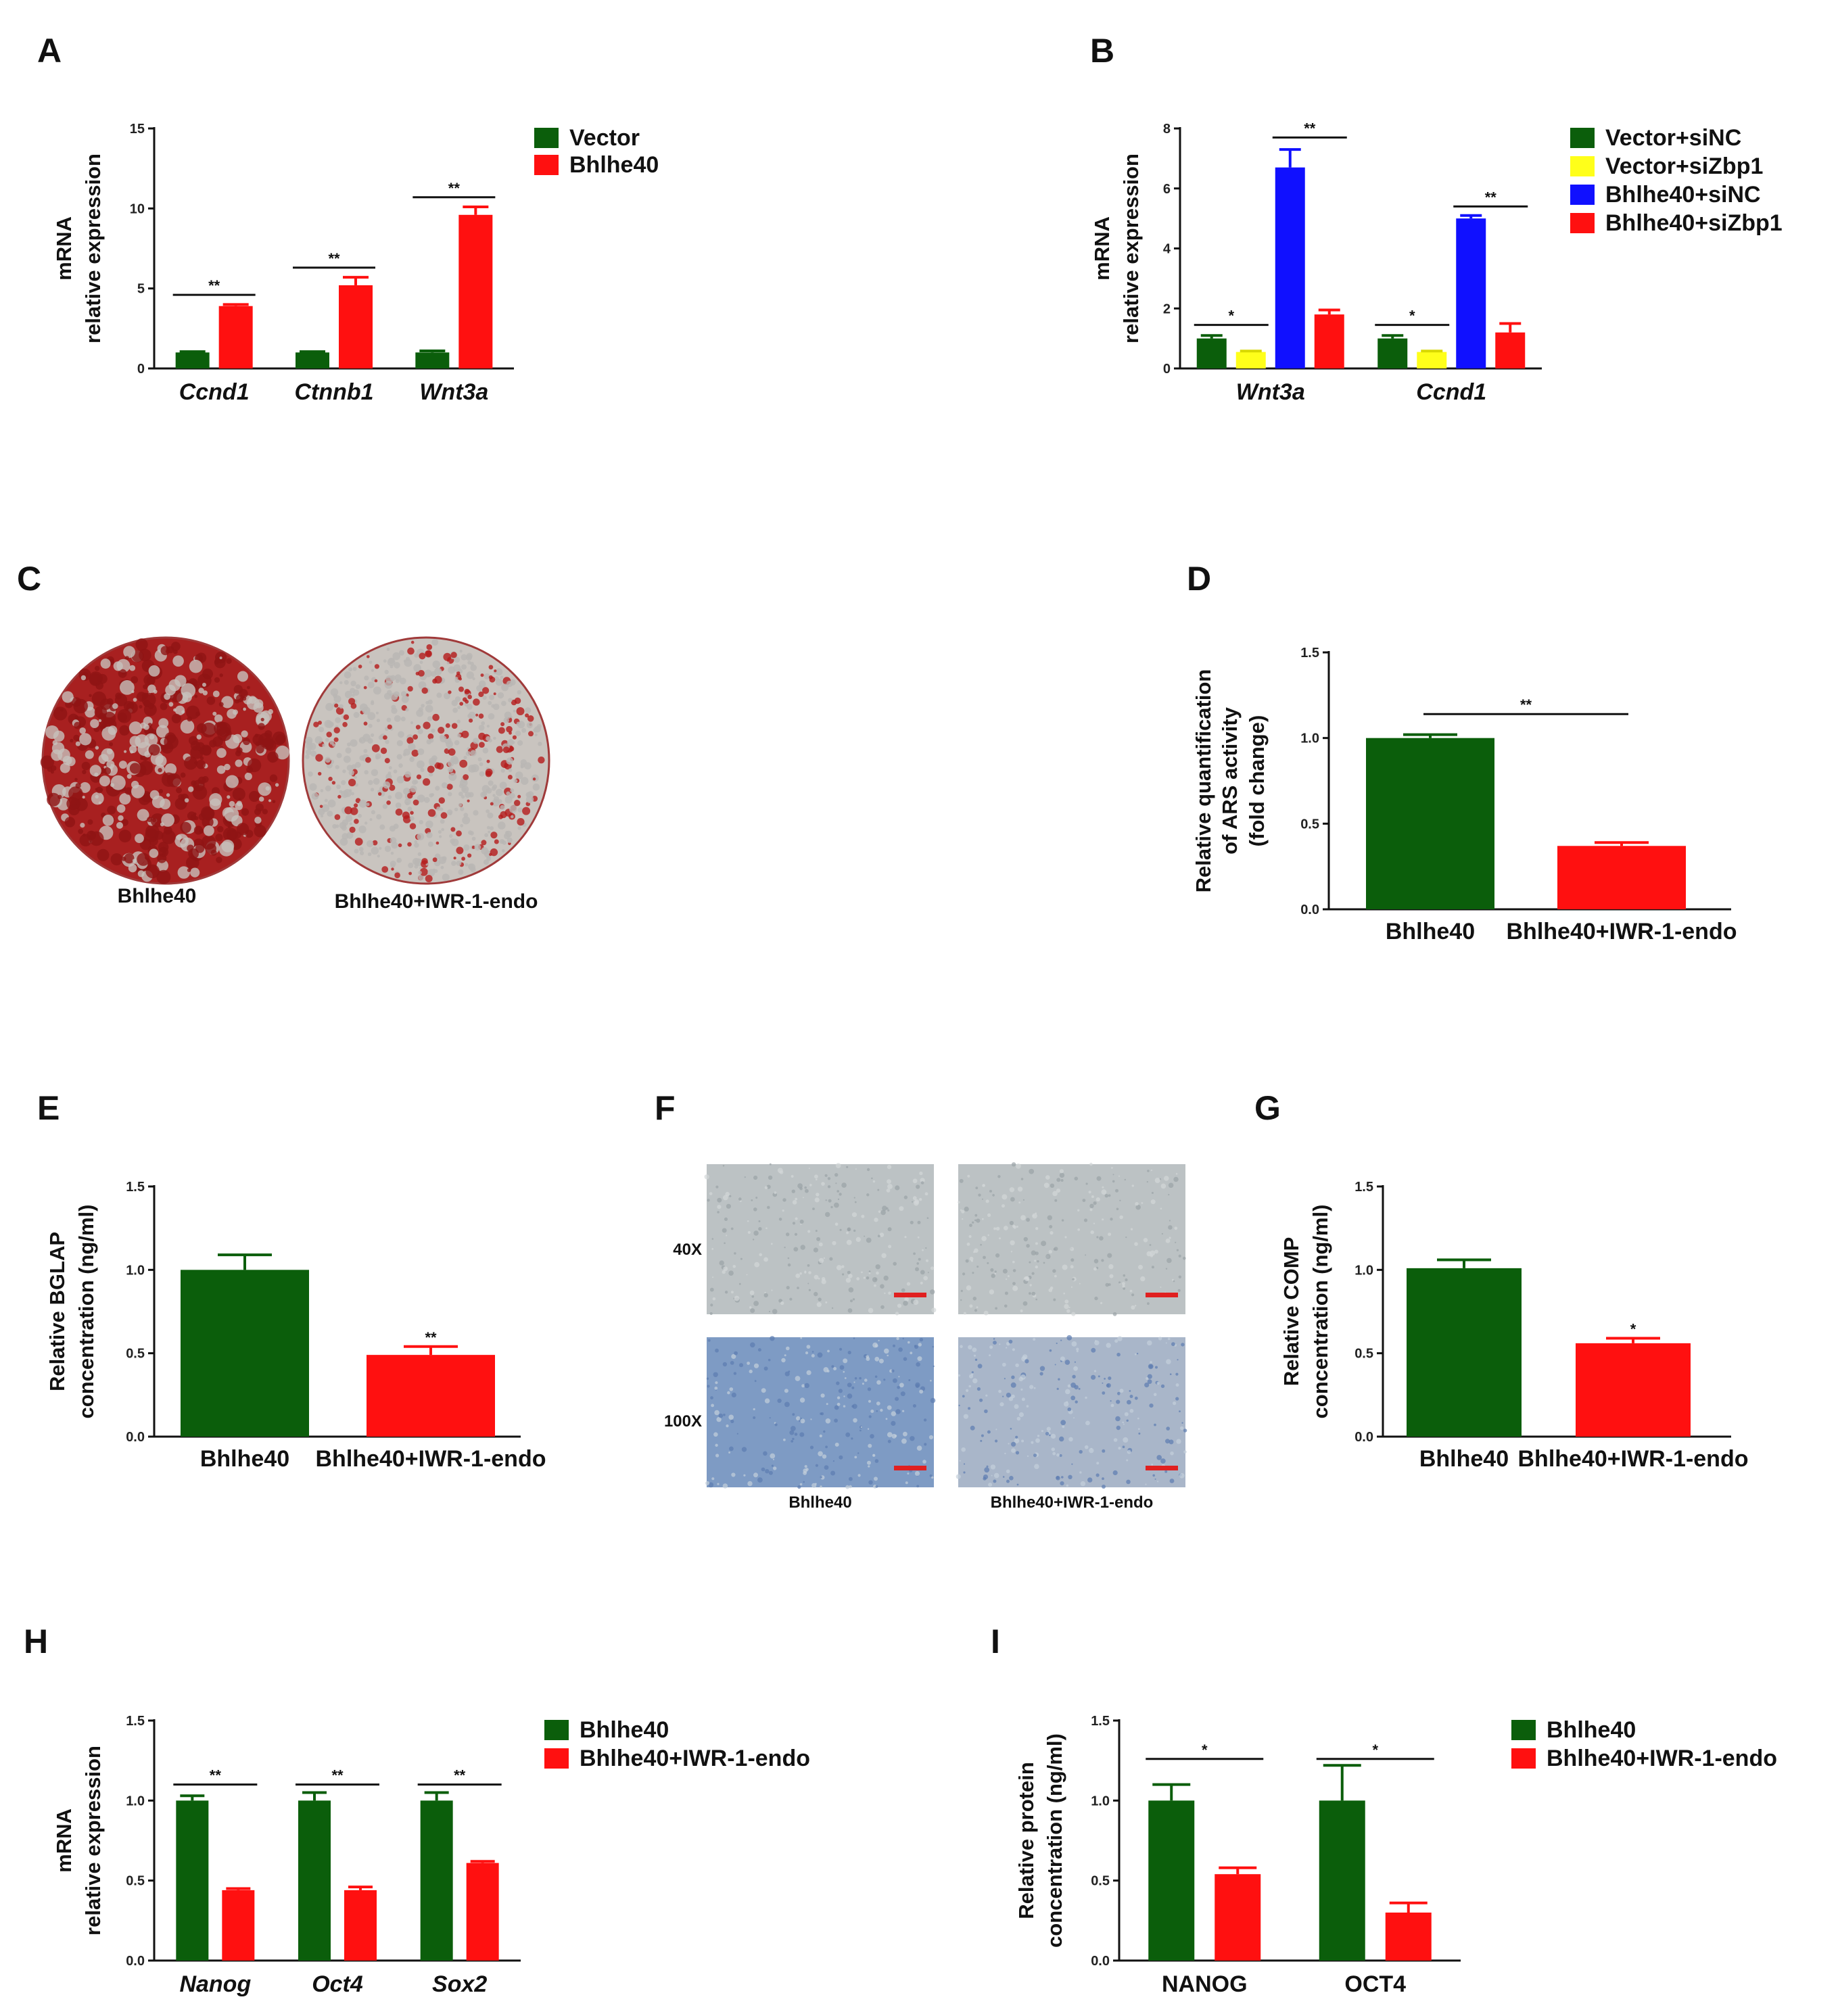 The image size is (1838, 2016). What do you see at coordinates (135, 1354) in the screenshot?
I see `y-tick-label: 0.5` at bounding box center [135, 1354].